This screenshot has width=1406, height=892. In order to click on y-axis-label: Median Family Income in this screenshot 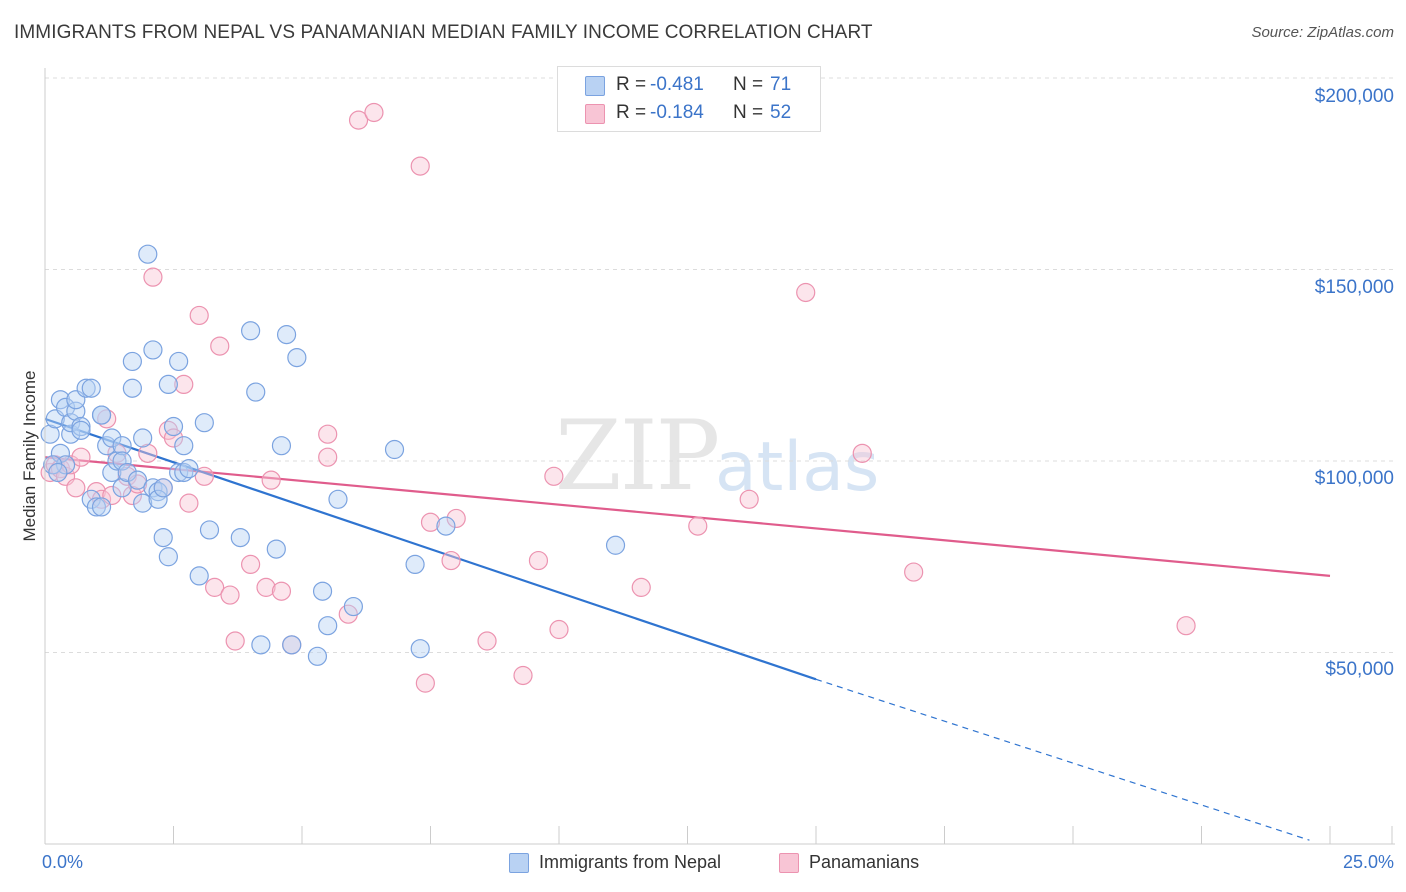, I will do `click(29, 456)`.